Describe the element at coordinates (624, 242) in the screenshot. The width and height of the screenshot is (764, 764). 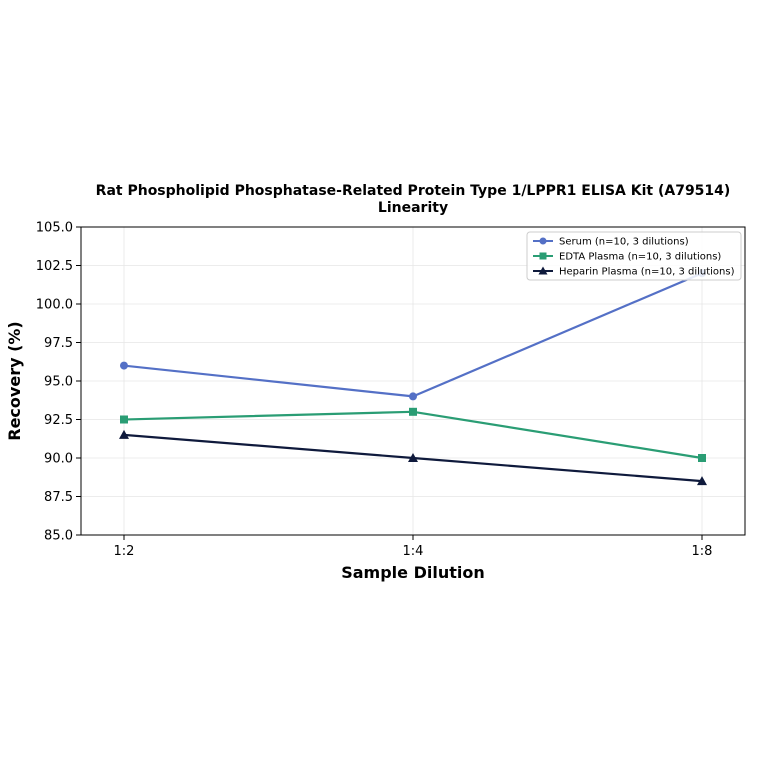
I see `legend-label: Serum (n=10, 3 dilutions)` at that location.